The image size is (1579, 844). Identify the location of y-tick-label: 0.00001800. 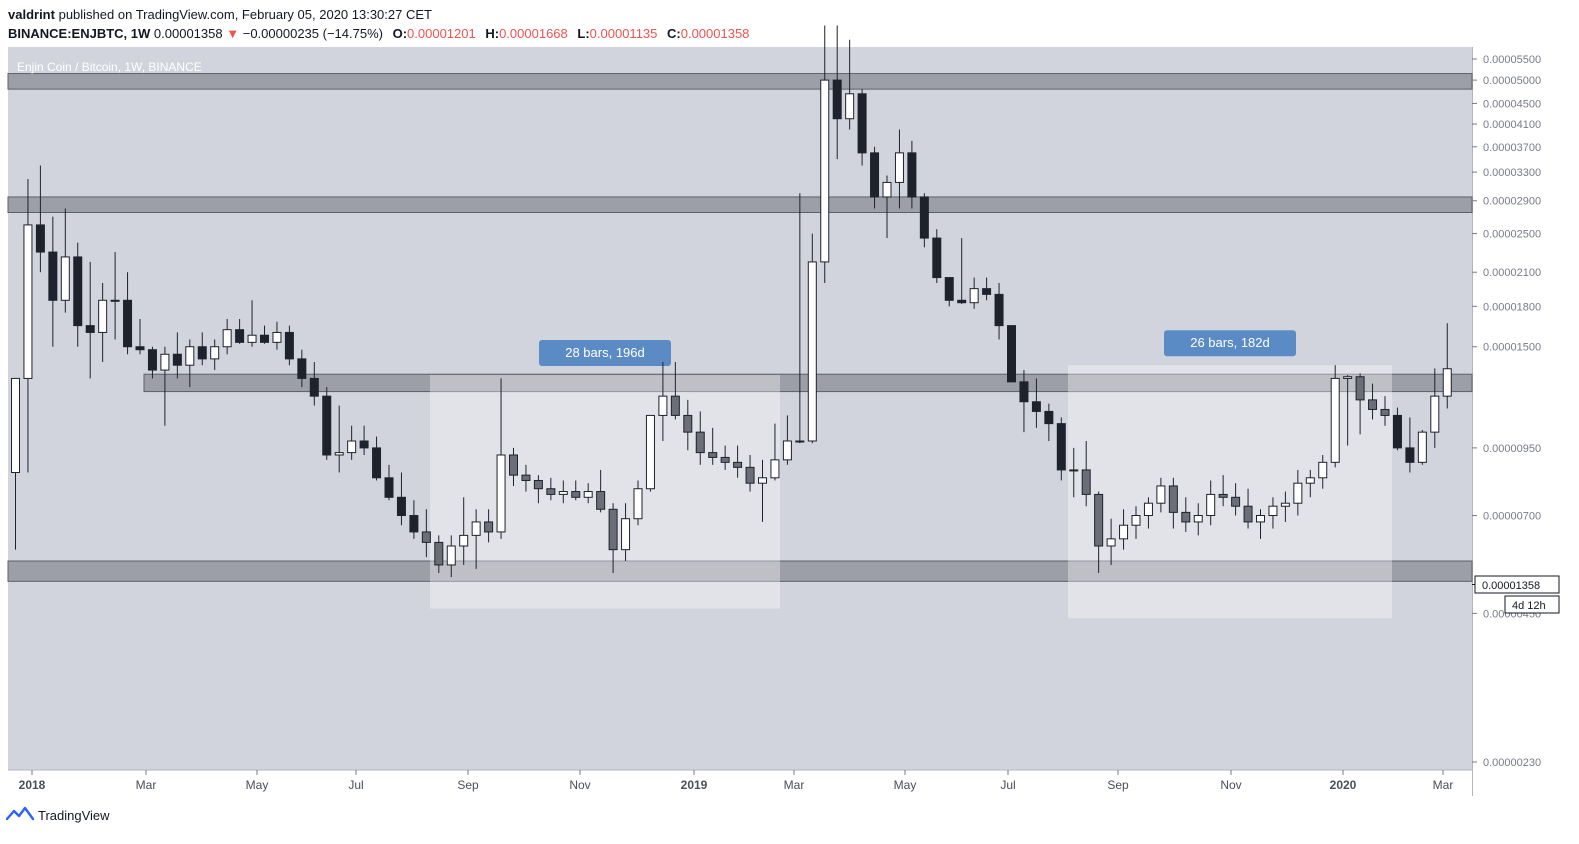
(1512, 307).